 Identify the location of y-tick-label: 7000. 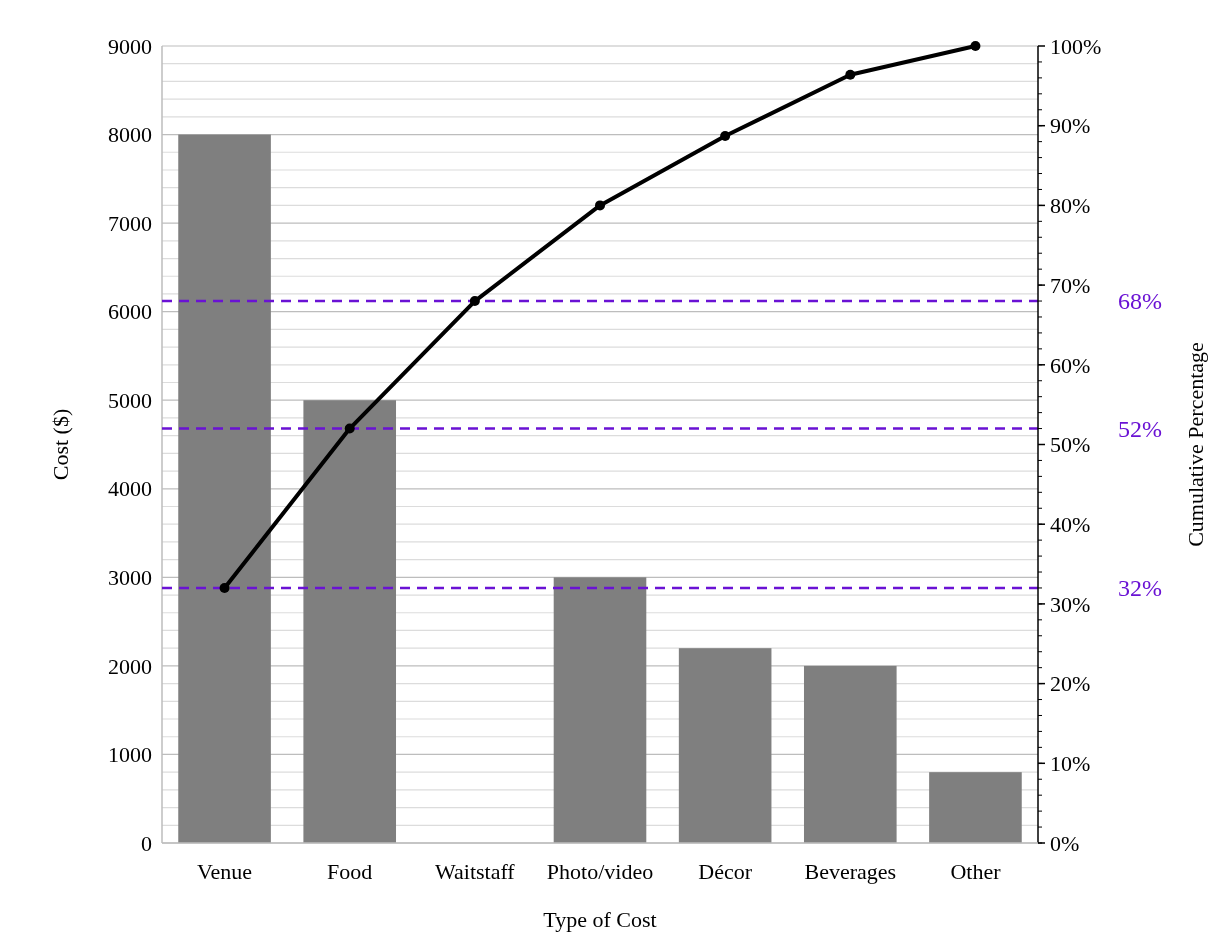
(130, 223).